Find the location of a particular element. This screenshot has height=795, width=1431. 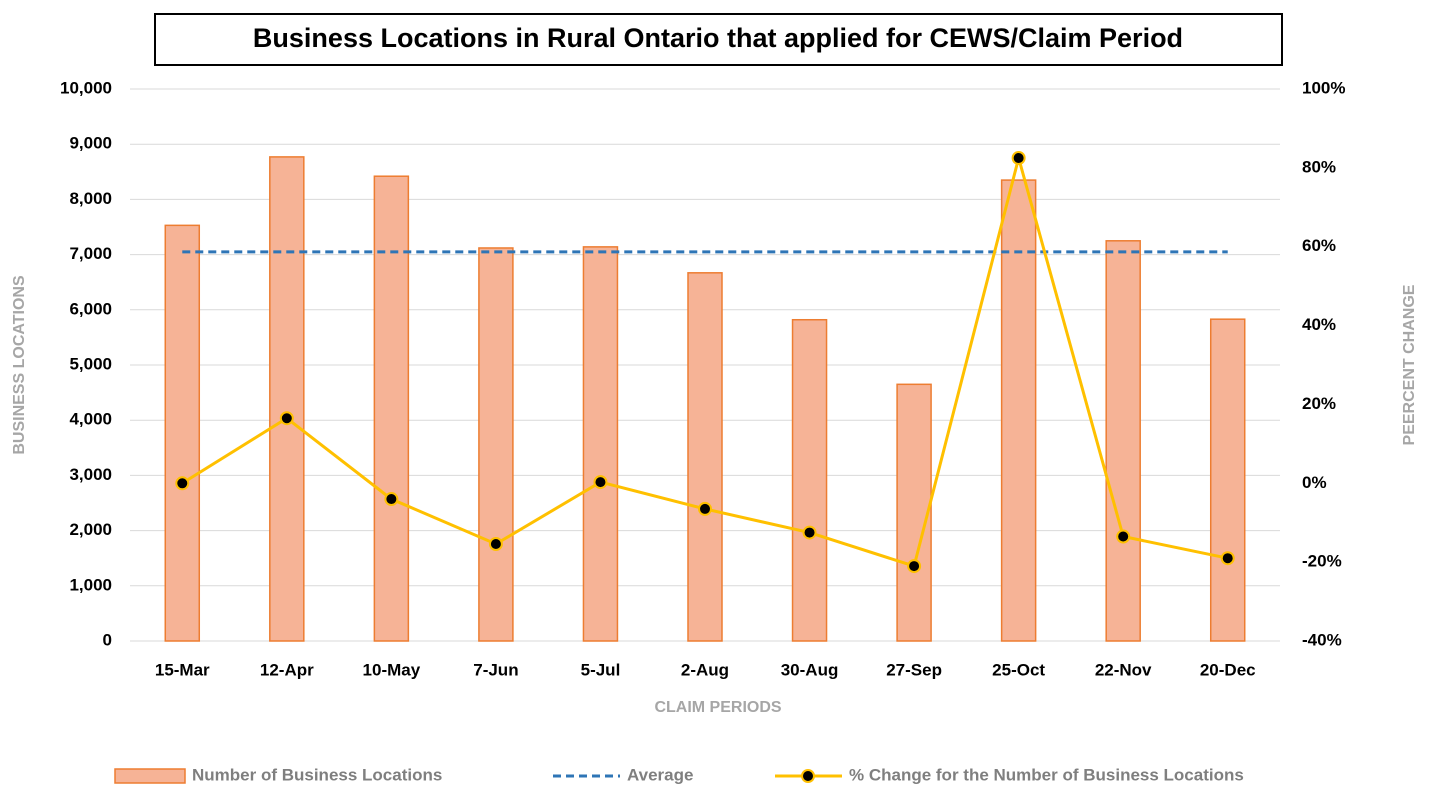

x-tick-label: 22-Nov is located at coordinates (1123, 669).